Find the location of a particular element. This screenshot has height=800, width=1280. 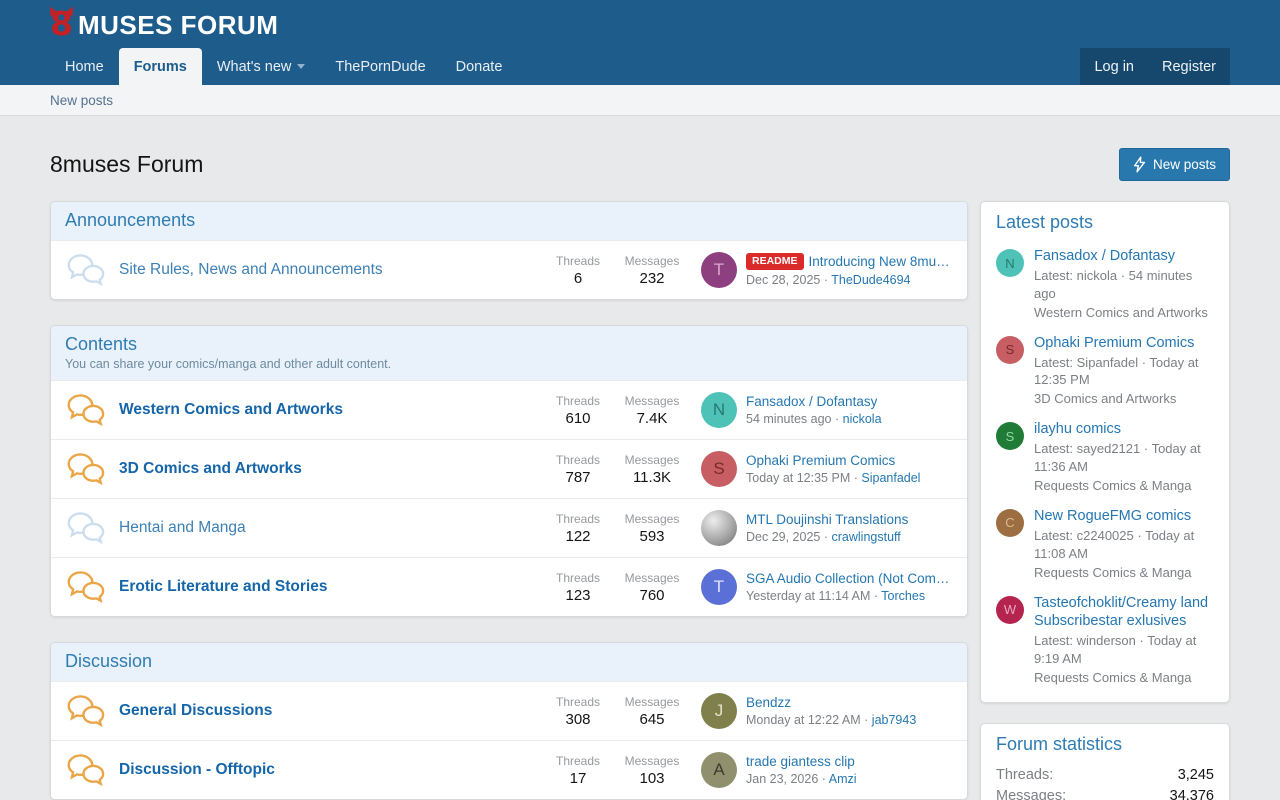

forum-statistics-title: Forum statistics is located at coordinates (1059, 744).